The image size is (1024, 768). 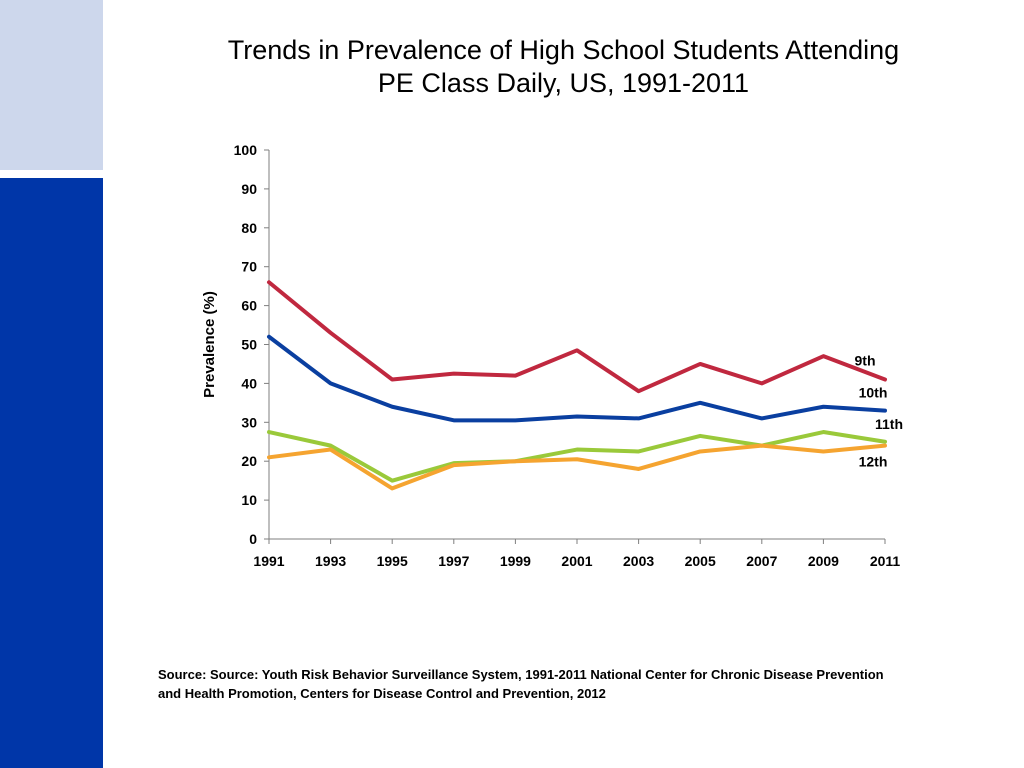 What do you see at coordinates (249, 461) in the screenshot?
I see `y-tick-label: 20` at bounding box center [249, 461].